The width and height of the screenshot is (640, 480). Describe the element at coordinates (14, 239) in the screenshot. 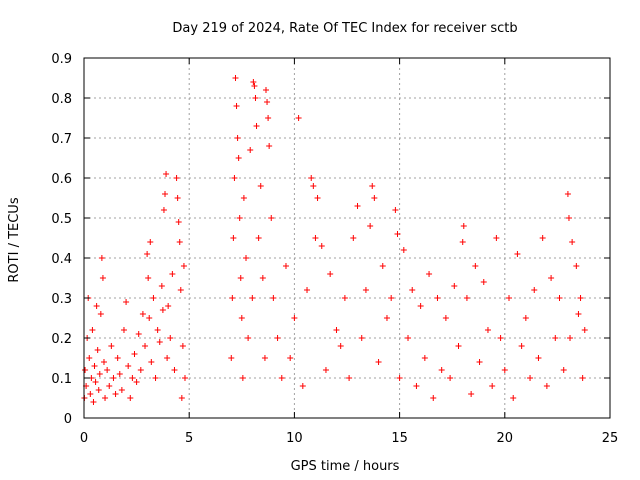

I see `y-axis-label: ROTI / TECUs` at that location.